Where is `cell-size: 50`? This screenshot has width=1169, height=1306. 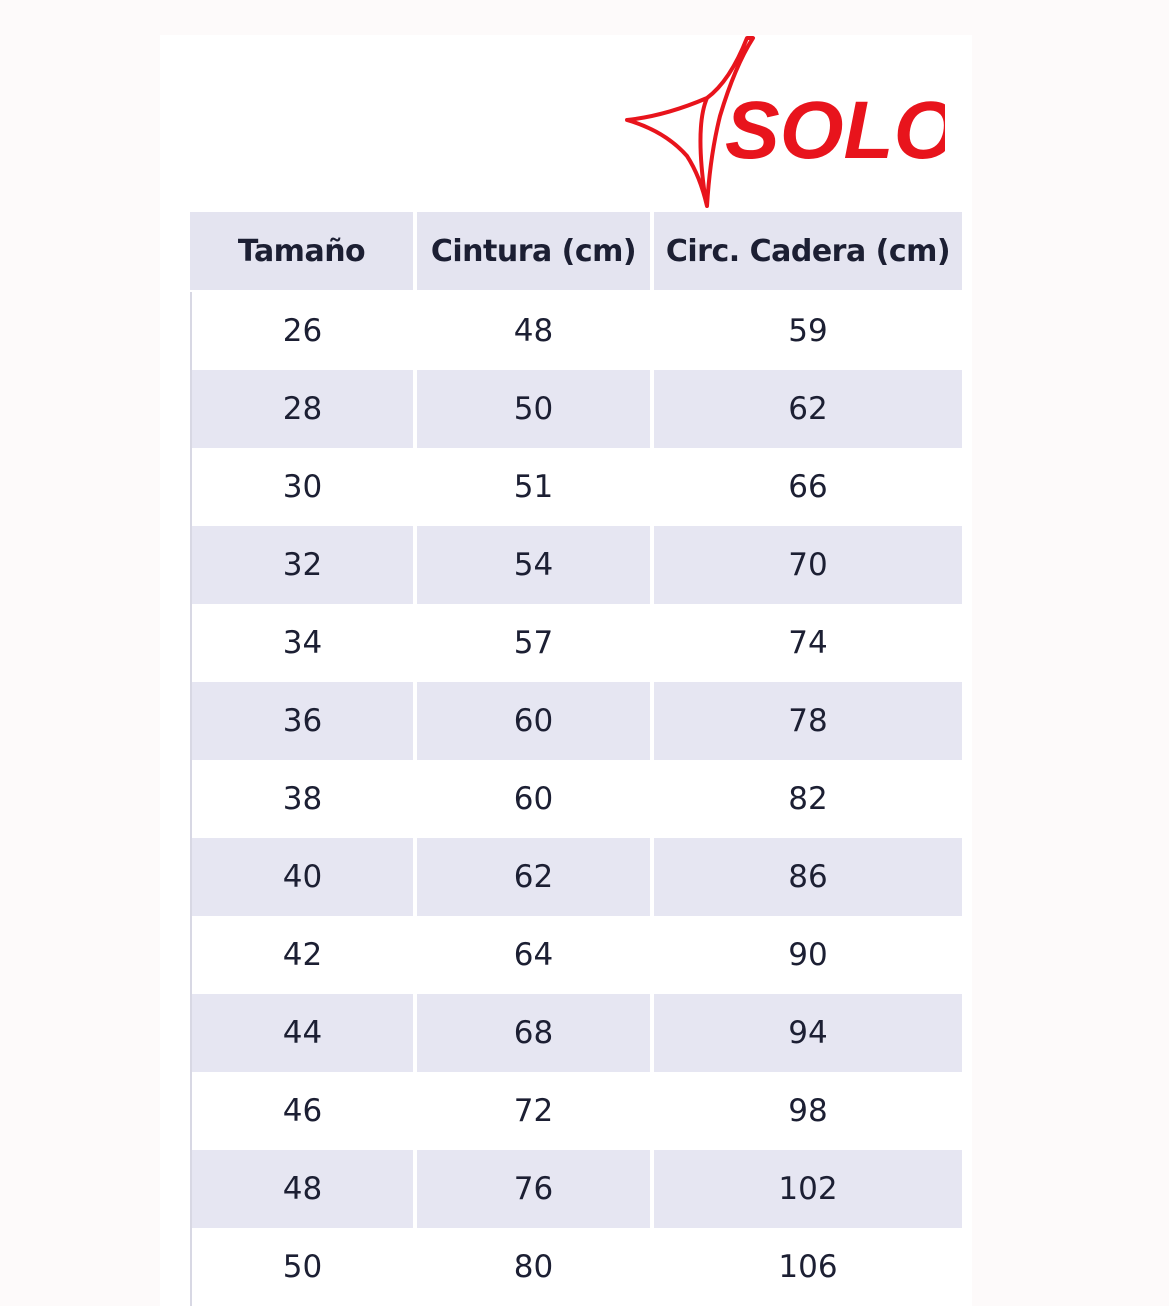 cell-size: 50 is located at coordinates (301, 1267).